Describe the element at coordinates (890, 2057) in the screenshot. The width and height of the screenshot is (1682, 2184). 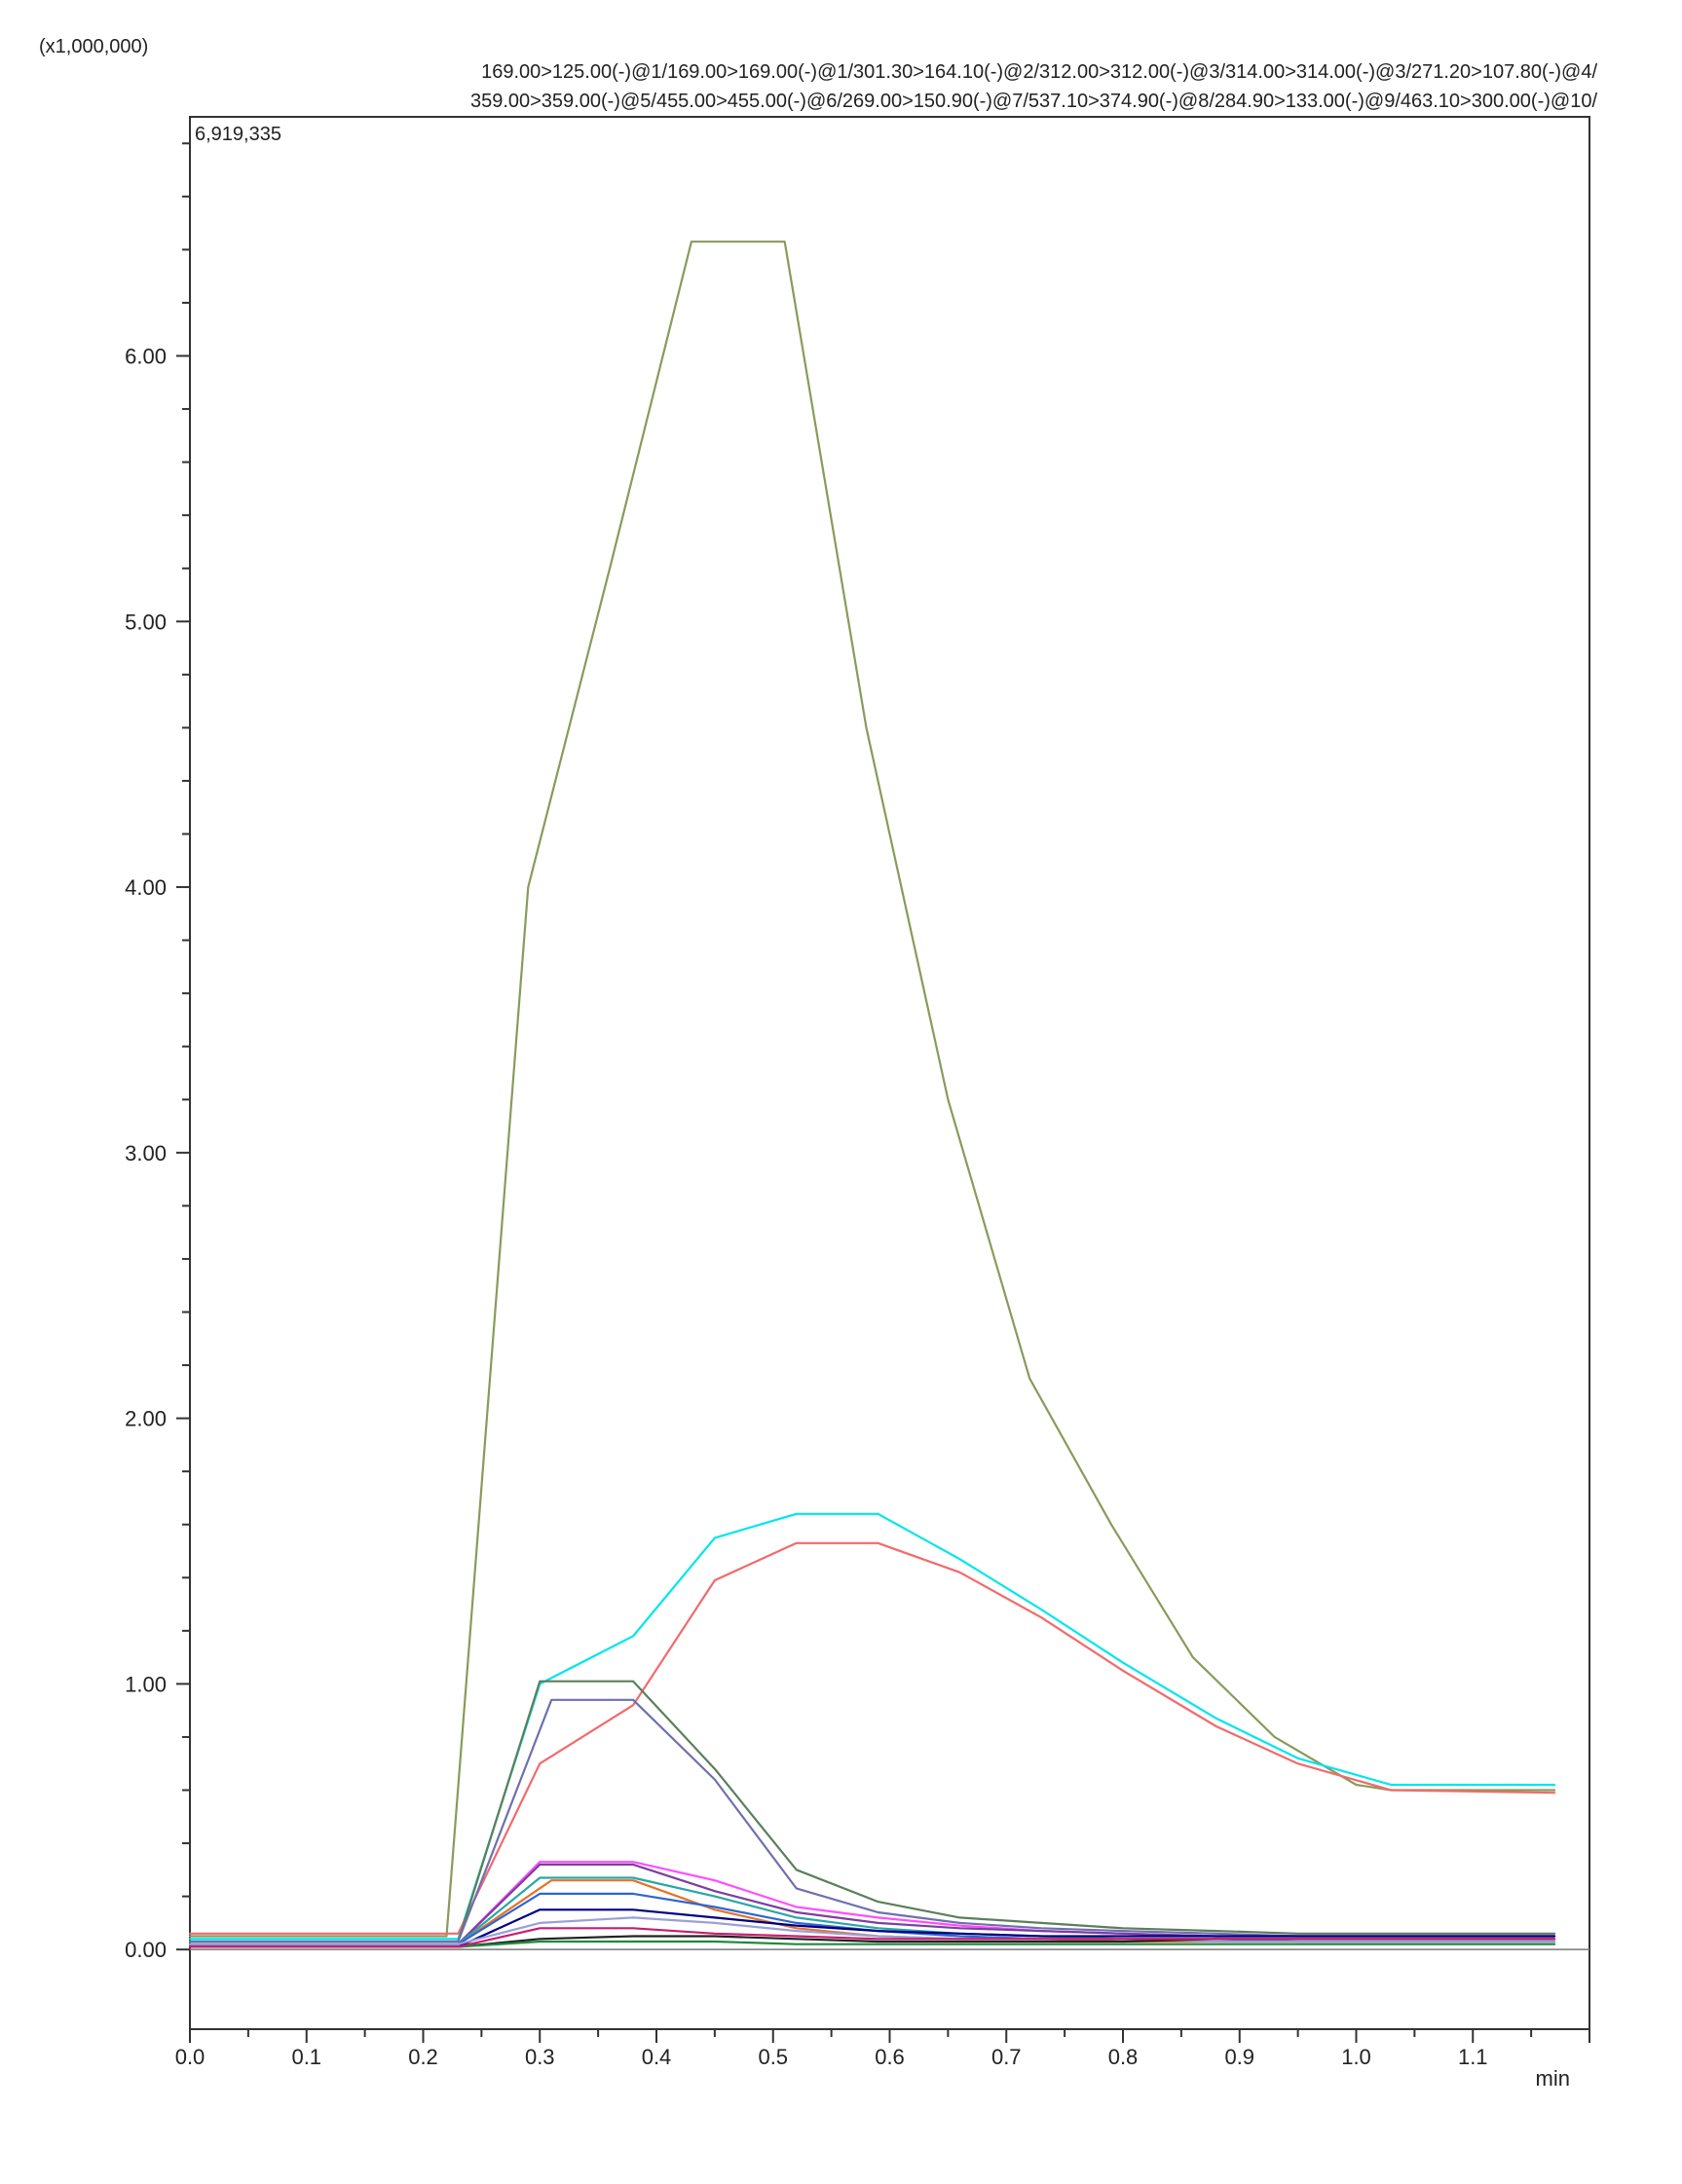
I see `x-tick-label: 0.6` at that location.